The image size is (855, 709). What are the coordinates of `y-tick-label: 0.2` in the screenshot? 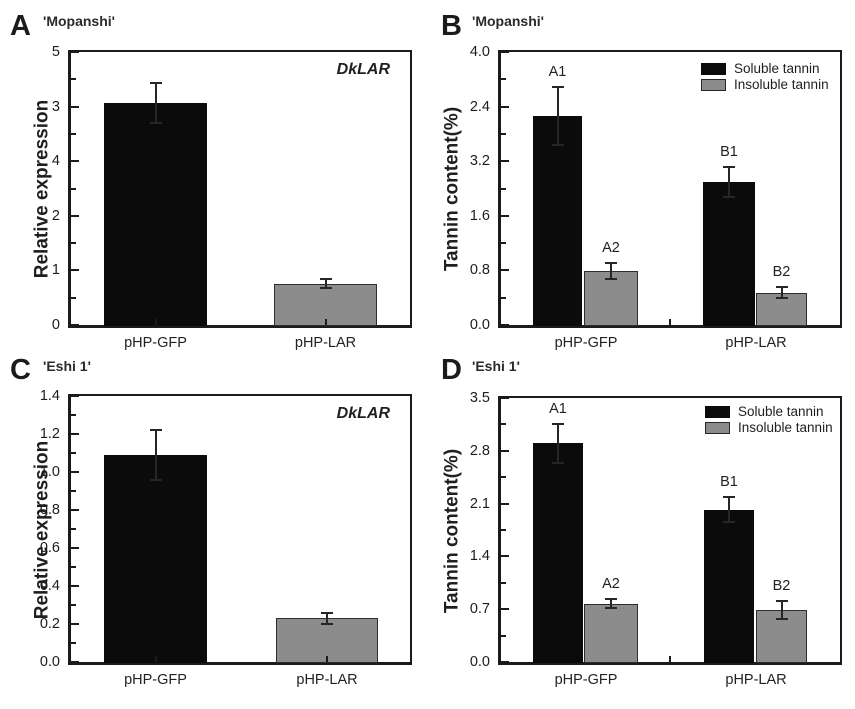 It's located at (49, 624).